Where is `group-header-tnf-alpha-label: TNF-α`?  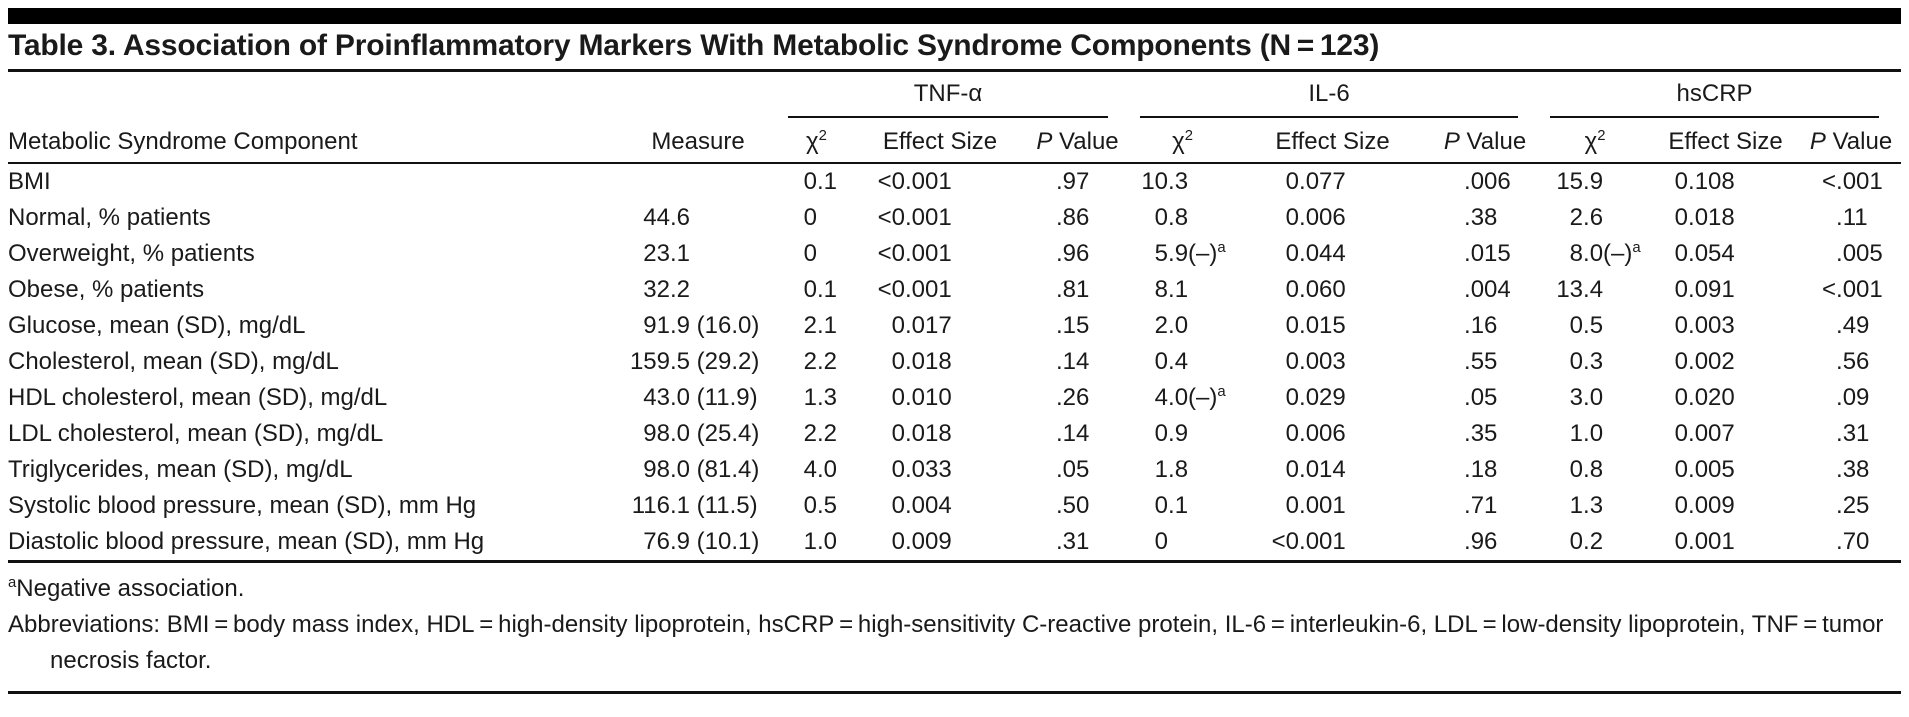
group-header-tnf-alpha-label: TNF-α is located at coordinates (948, 98).